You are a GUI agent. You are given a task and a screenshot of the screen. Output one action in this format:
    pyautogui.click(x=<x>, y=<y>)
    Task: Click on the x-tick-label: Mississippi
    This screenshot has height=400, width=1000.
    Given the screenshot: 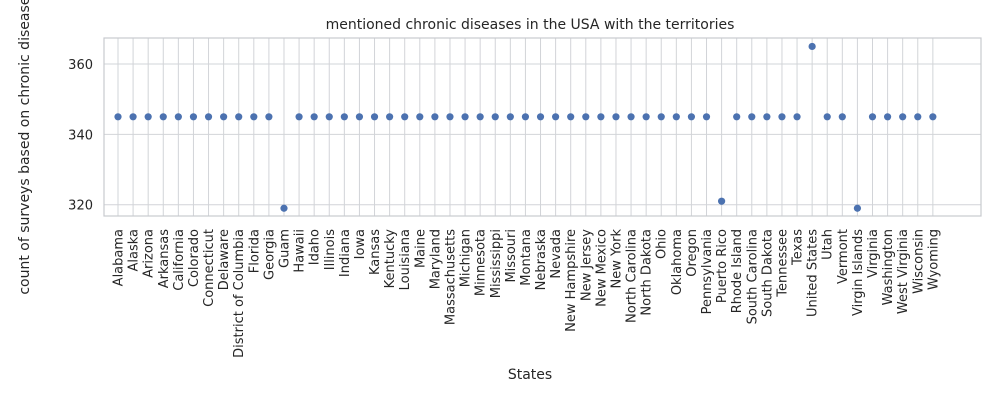 What is the action you would take?
    pyautogui.click(x=496, y=263)
    